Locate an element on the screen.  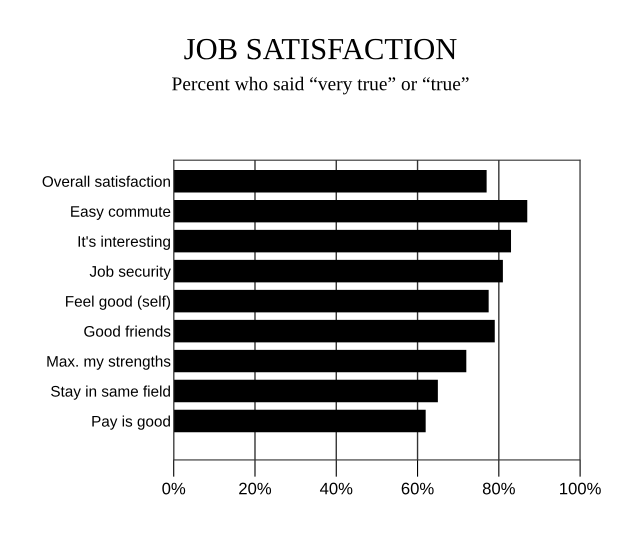
y-tick-label: Stay in same field is located at coordinates (110, 393).